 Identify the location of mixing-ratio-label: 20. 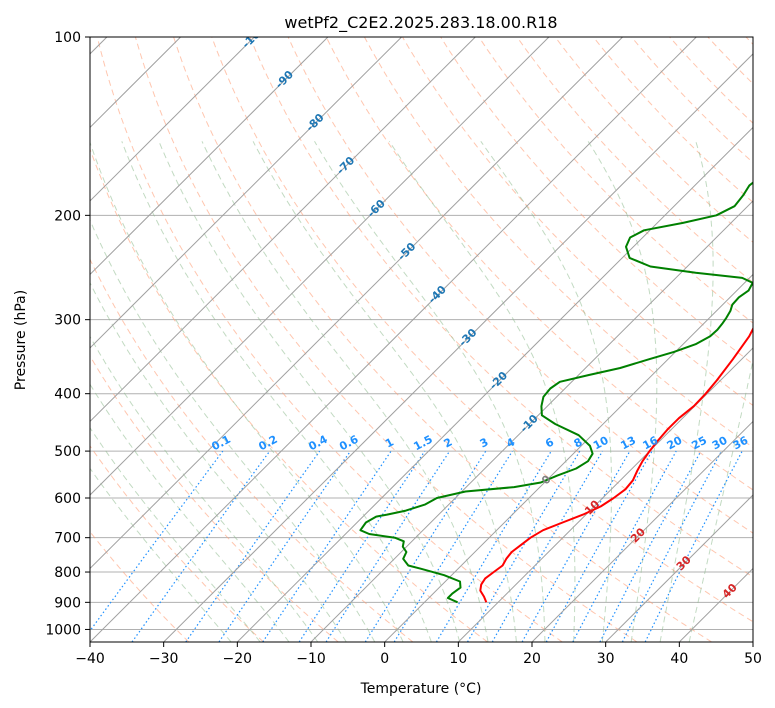
(675, 443).